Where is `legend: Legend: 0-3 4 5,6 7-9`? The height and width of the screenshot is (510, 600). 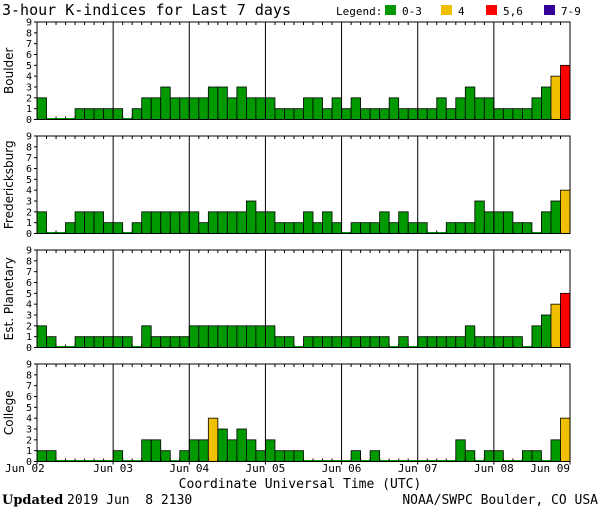 legend: Legend: 0-3 4 5,6 7-9 is located at coordinates (458, 11).